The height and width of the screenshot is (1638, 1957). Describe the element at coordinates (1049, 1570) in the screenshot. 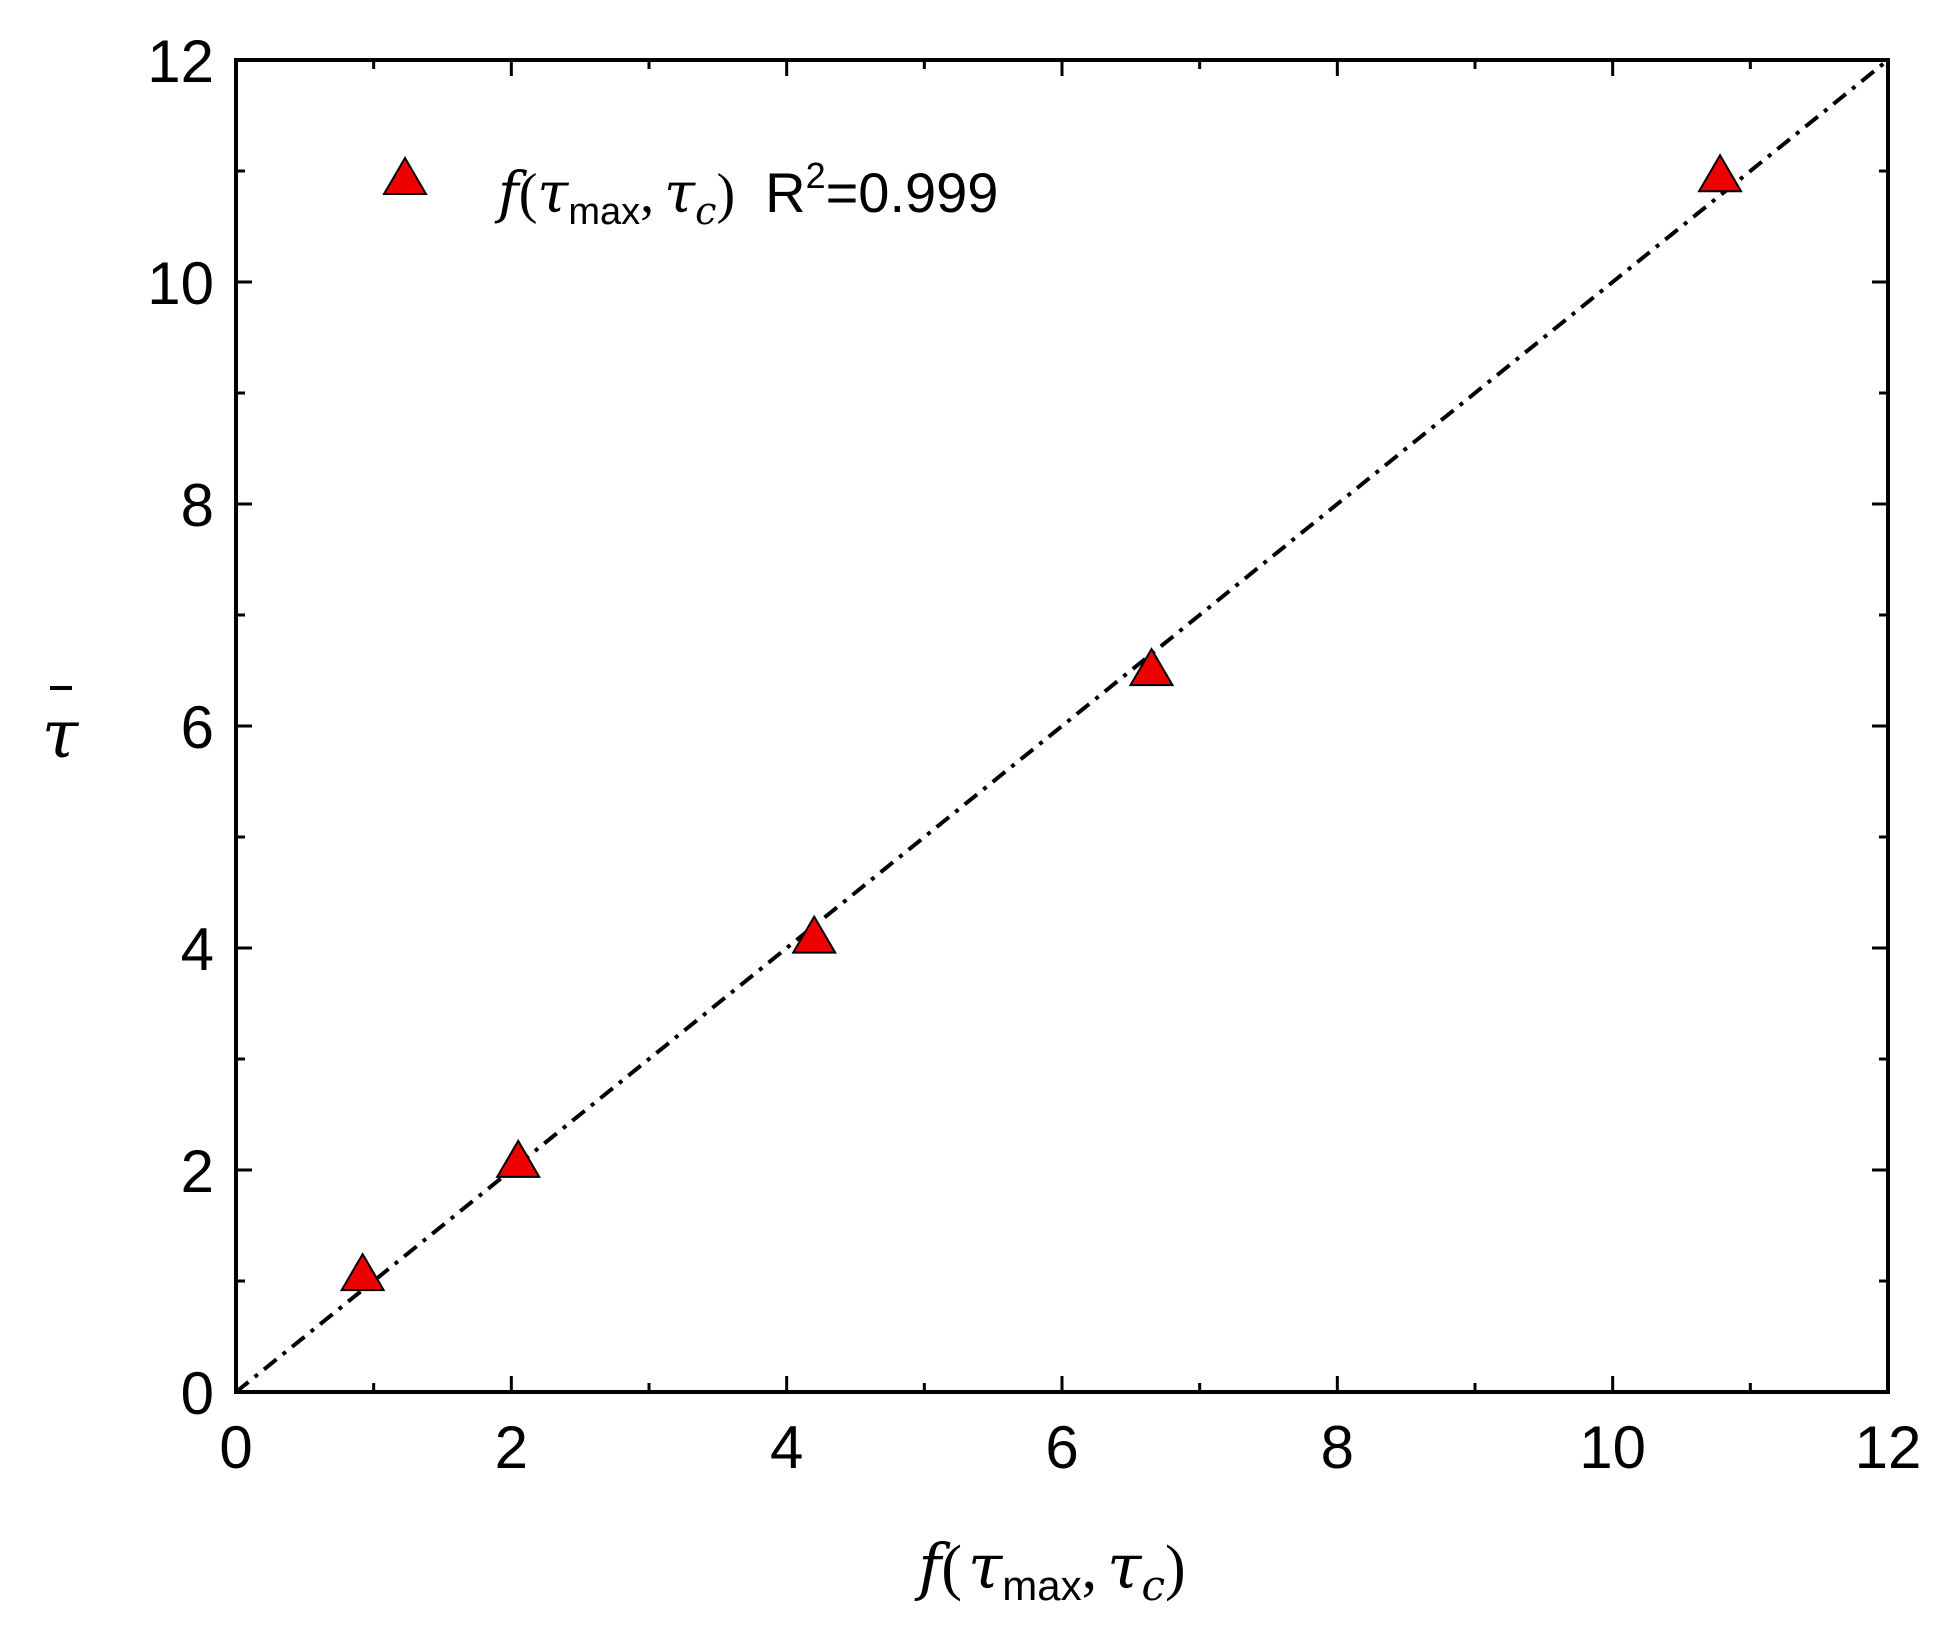

I see `x-axis-label: f(τmax, τc)` at that location.